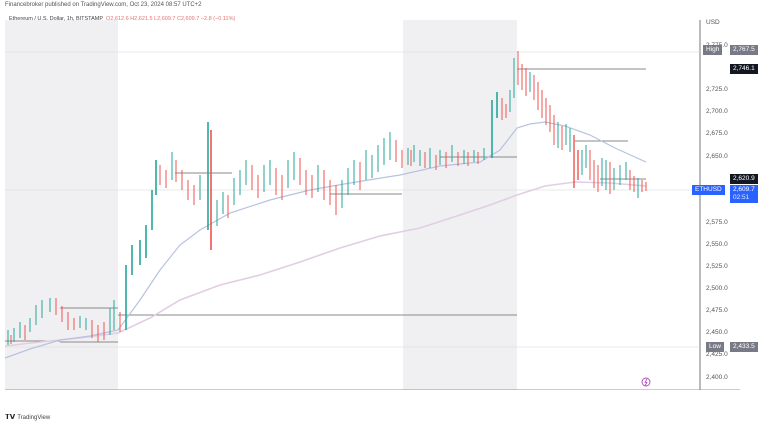 Image resolution: width=768 pixels, height=425 pixels. What do you see at coordinates (717, 288) in the screenshot?
I see `price-tick: 2,500.0` at bounding box center [717, 288].